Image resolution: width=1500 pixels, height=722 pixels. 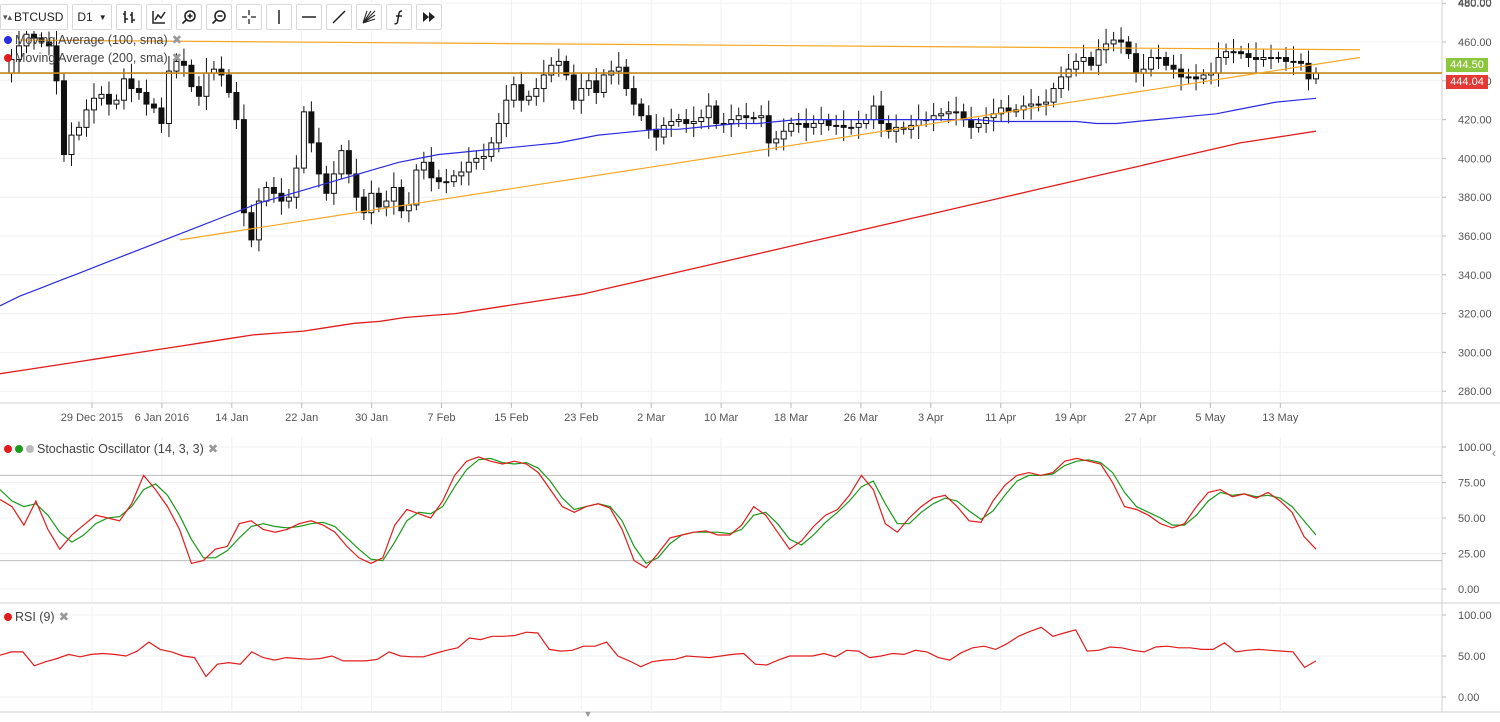 I want to click on ma100-legend: Moving Average (100, sma) ✖, so click(x=93, y=39).